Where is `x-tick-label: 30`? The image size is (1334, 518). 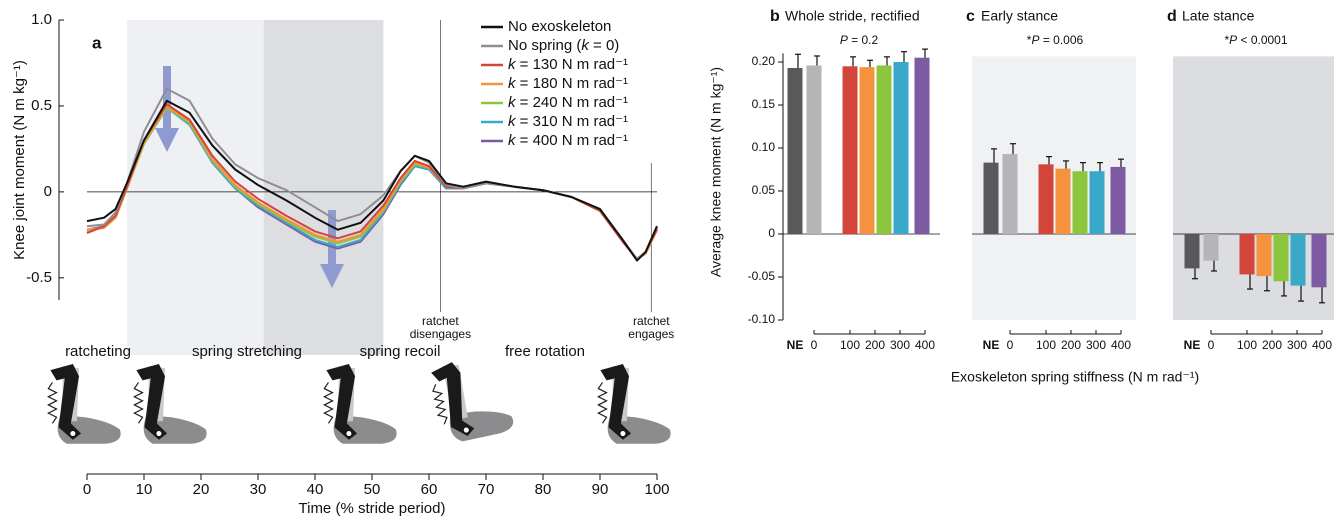
x-tick-label: 30 is located at coordinates (258, 489).